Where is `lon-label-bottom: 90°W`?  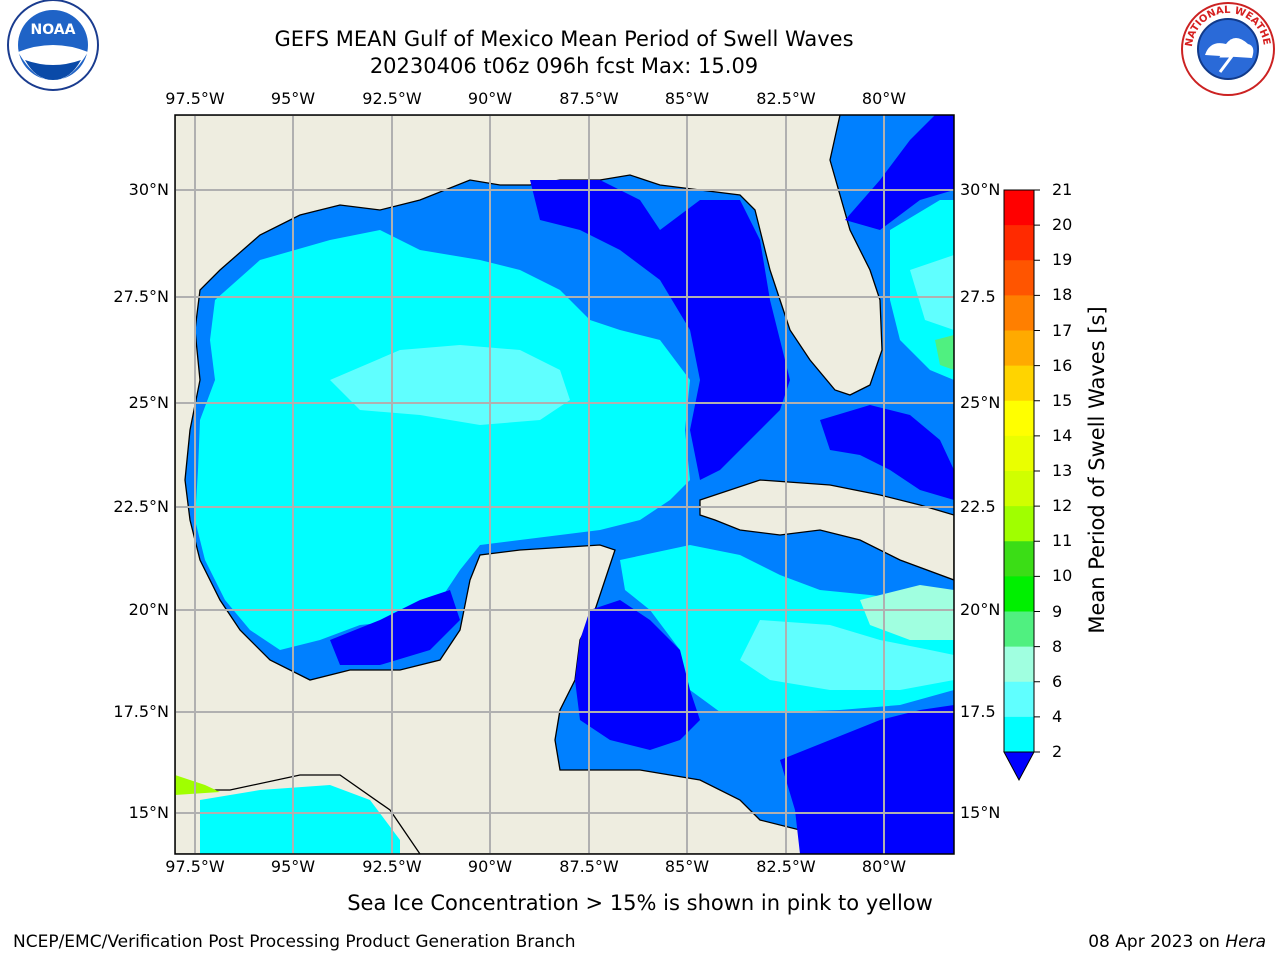 lon-label-bottom: 90°W is located at coordinates (490, 866).